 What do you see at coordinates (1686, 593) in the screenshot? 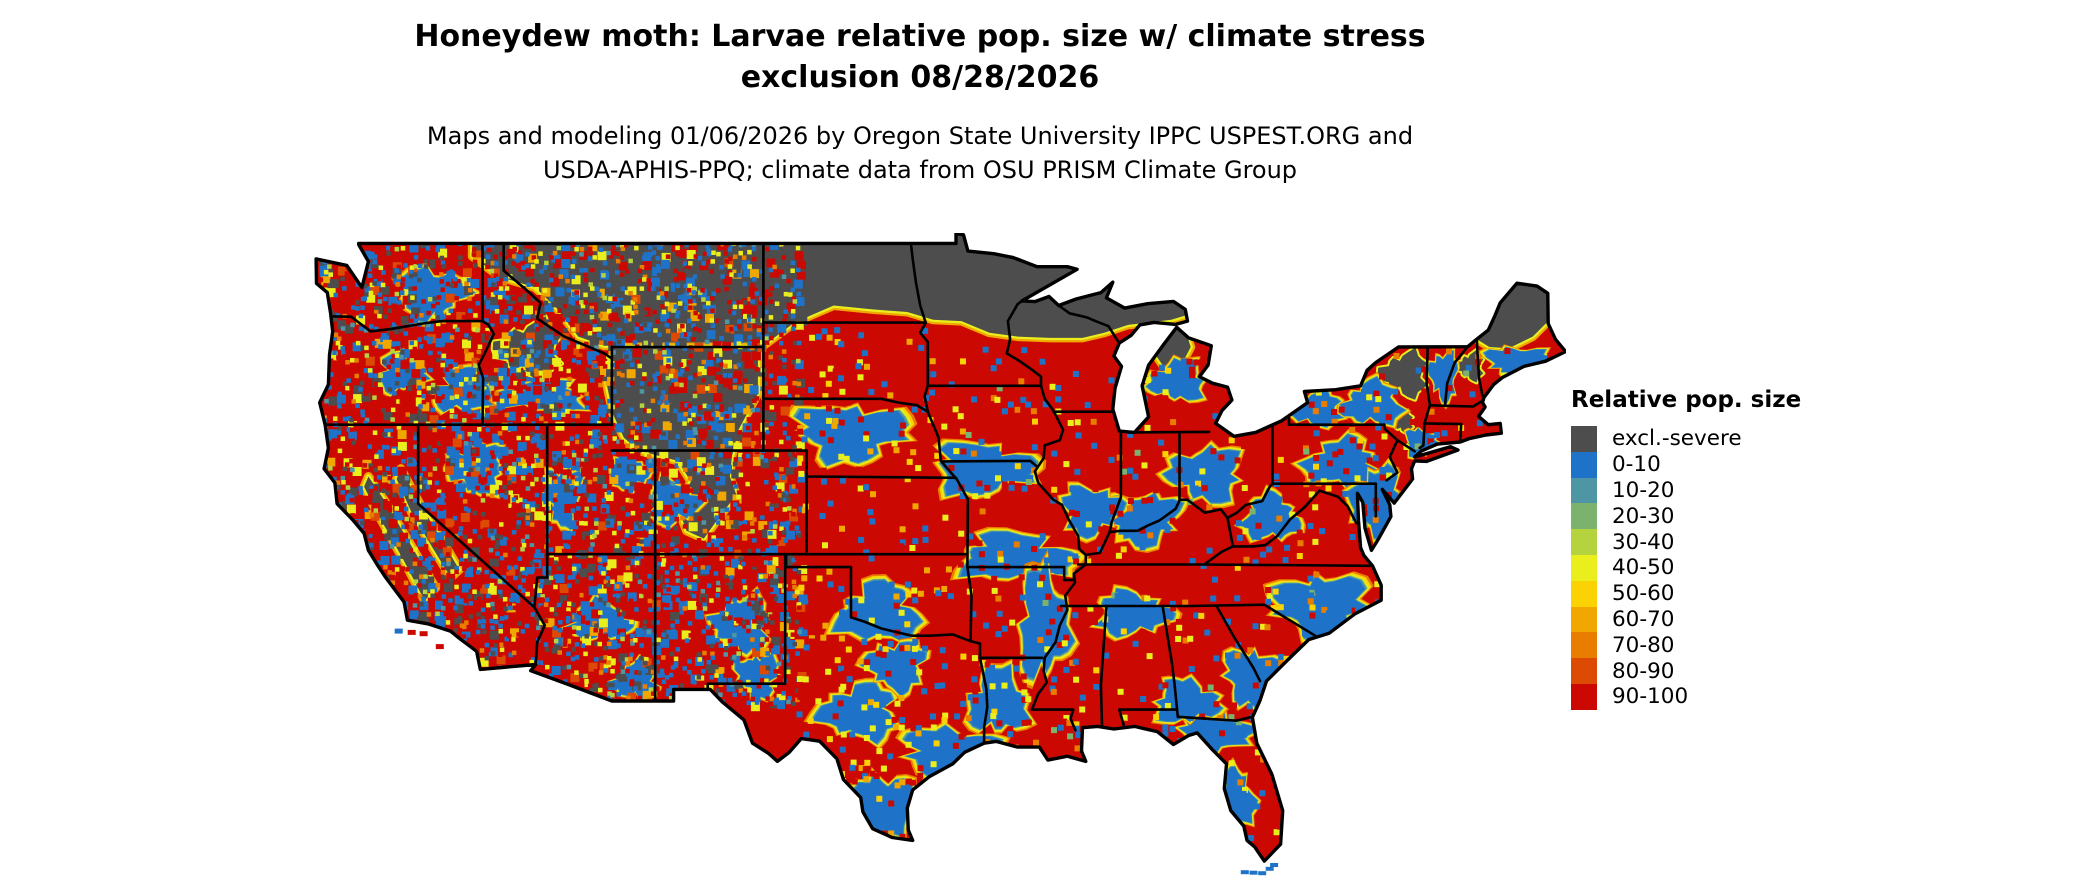
I see `legend-item: 50-60` at bounding box center [1686, 593].